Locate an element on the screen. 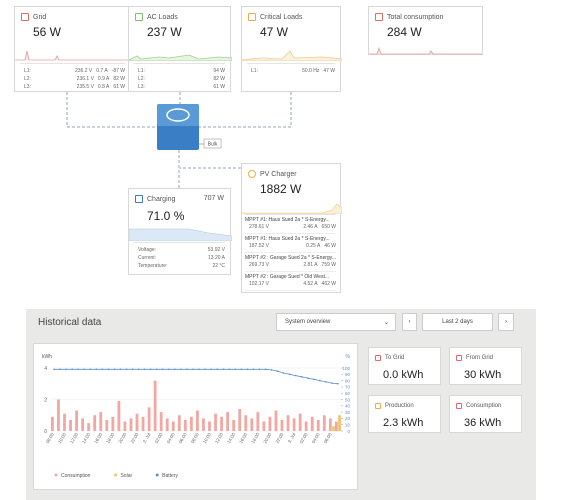 This screenshot has width=572, height=500. charging-power: 707 W is located at coordinates (213, 198).